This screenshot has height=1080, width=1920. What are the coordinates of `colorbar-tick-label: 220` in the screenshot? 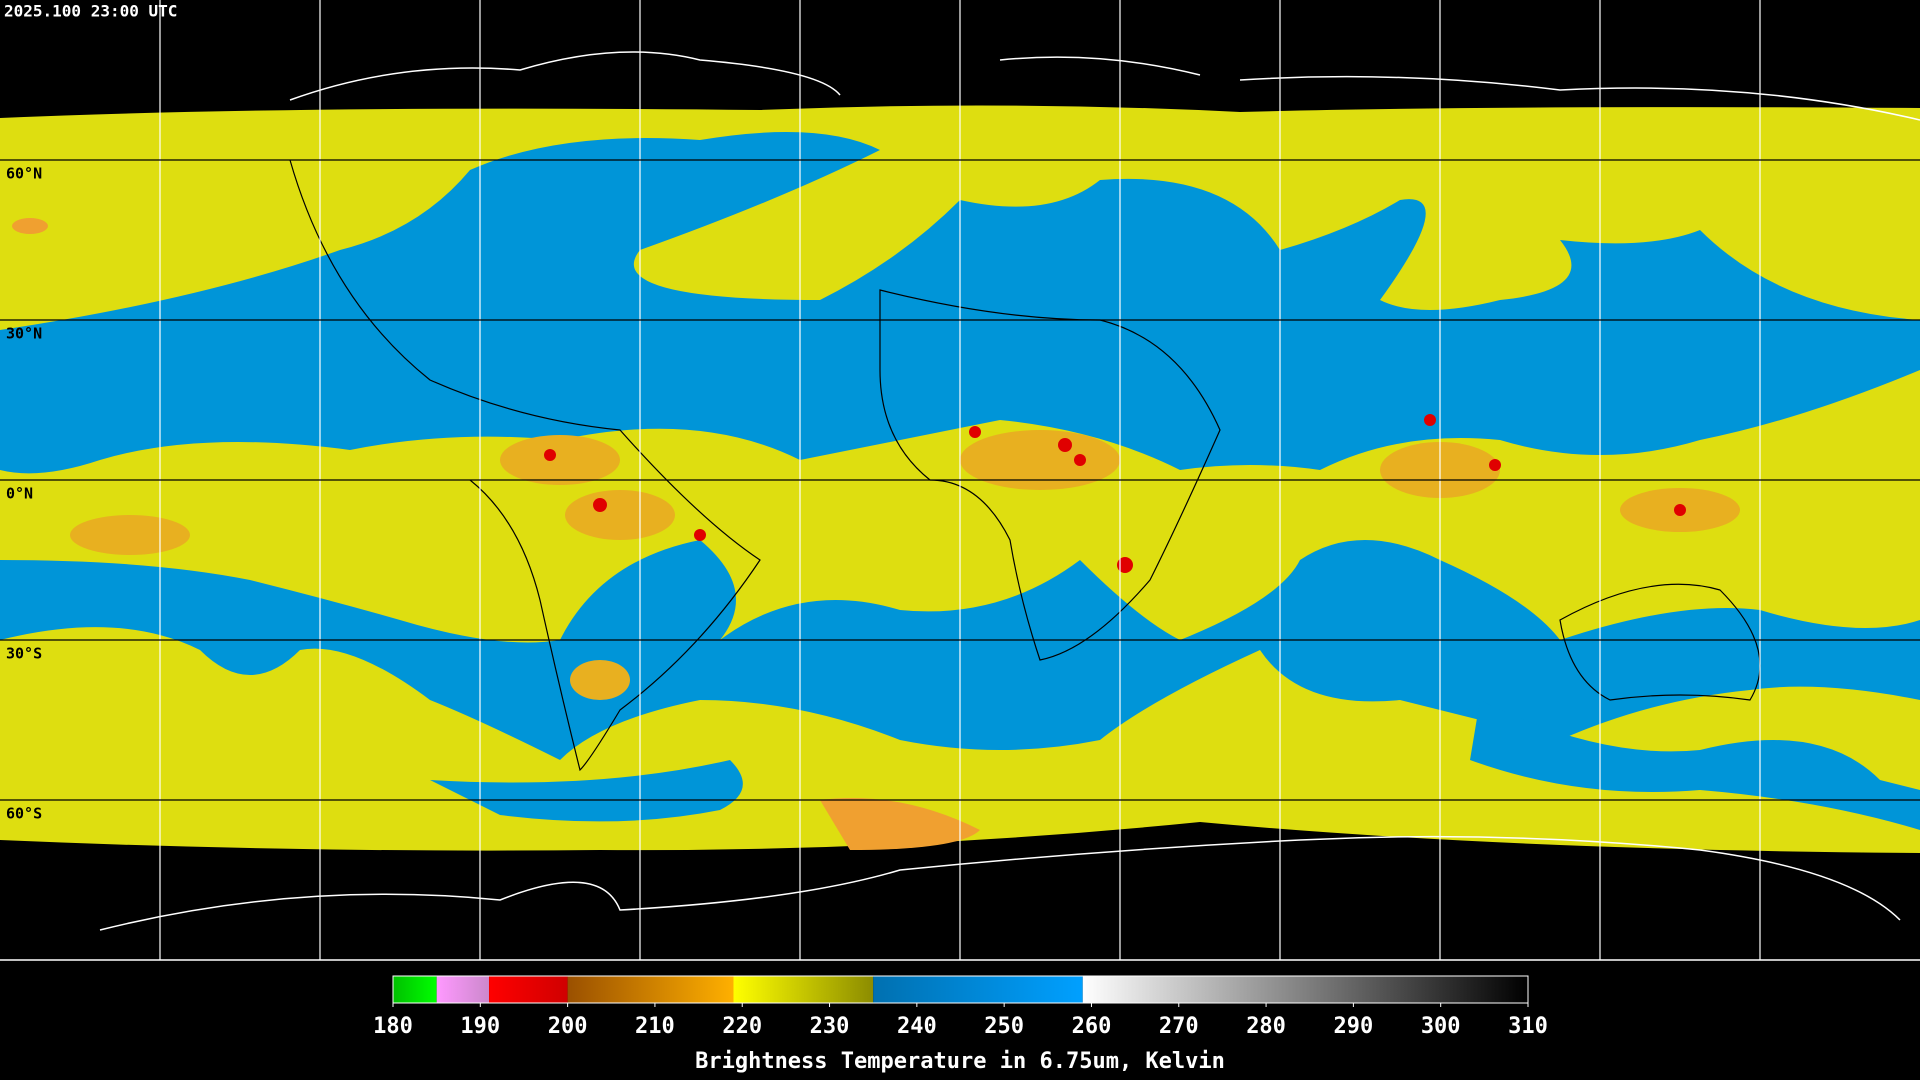 It's located at (742, 1026).